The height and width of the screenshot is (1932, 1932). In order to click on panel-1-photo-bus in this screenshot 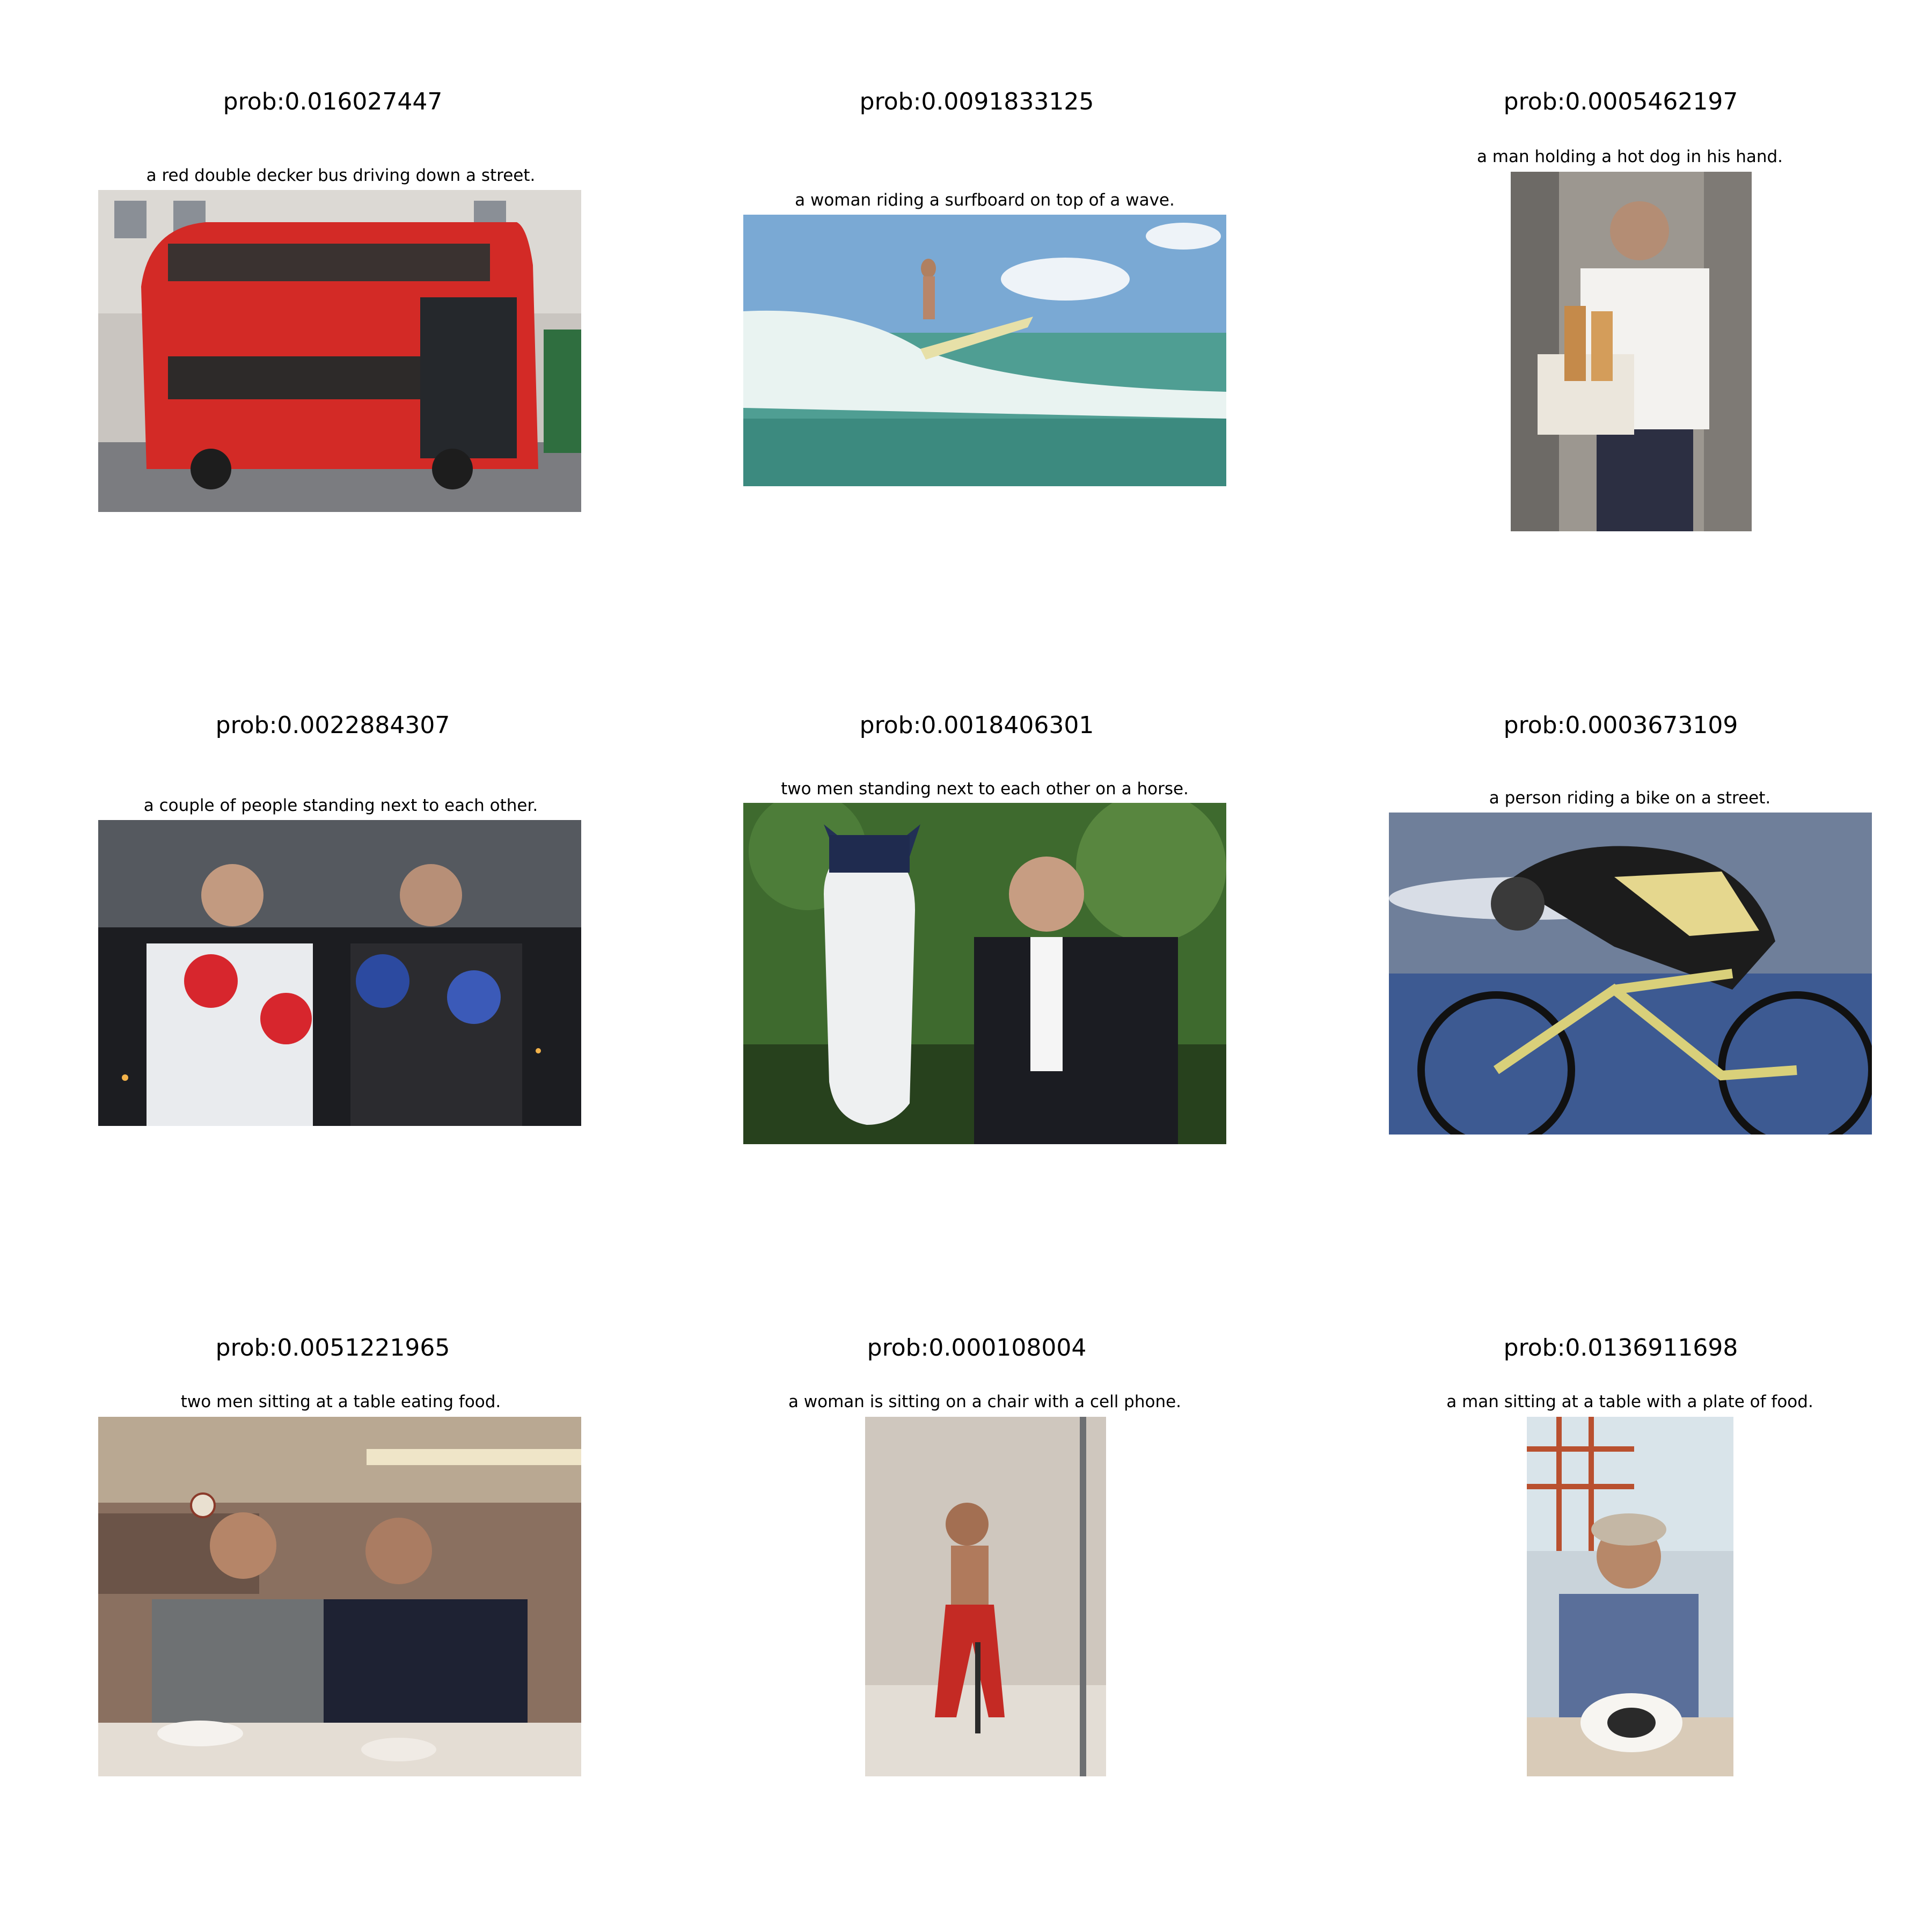, I will do `click(339, 351)`.